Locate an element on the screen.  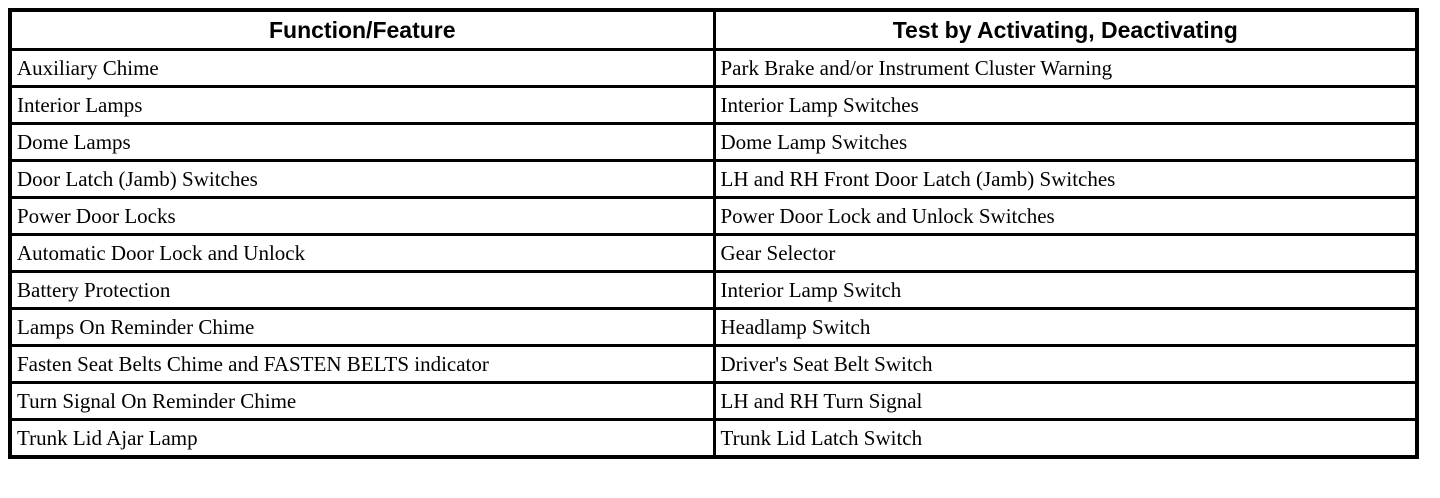
table-row: Interior Lamps Interior Lamp Switches is located at coordinates (713, 105).